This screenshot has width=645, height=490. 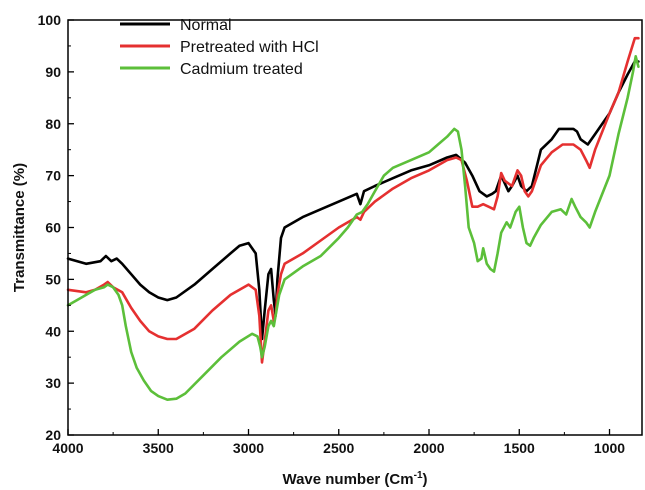 I want to click on y-tick-label: 90, so click(x=53, y=72).